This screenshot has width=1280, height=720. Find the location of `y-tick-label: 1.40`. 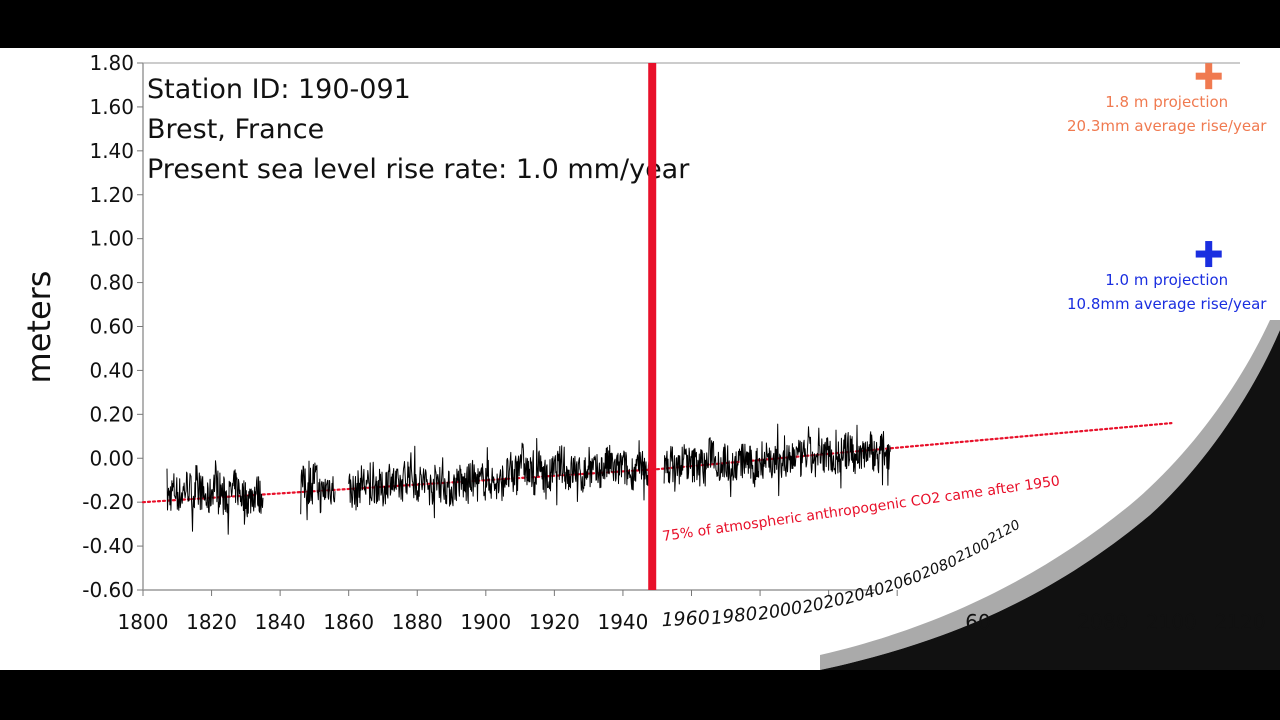

y-tick-label: 1.40 is located at coordinates (111, 151).